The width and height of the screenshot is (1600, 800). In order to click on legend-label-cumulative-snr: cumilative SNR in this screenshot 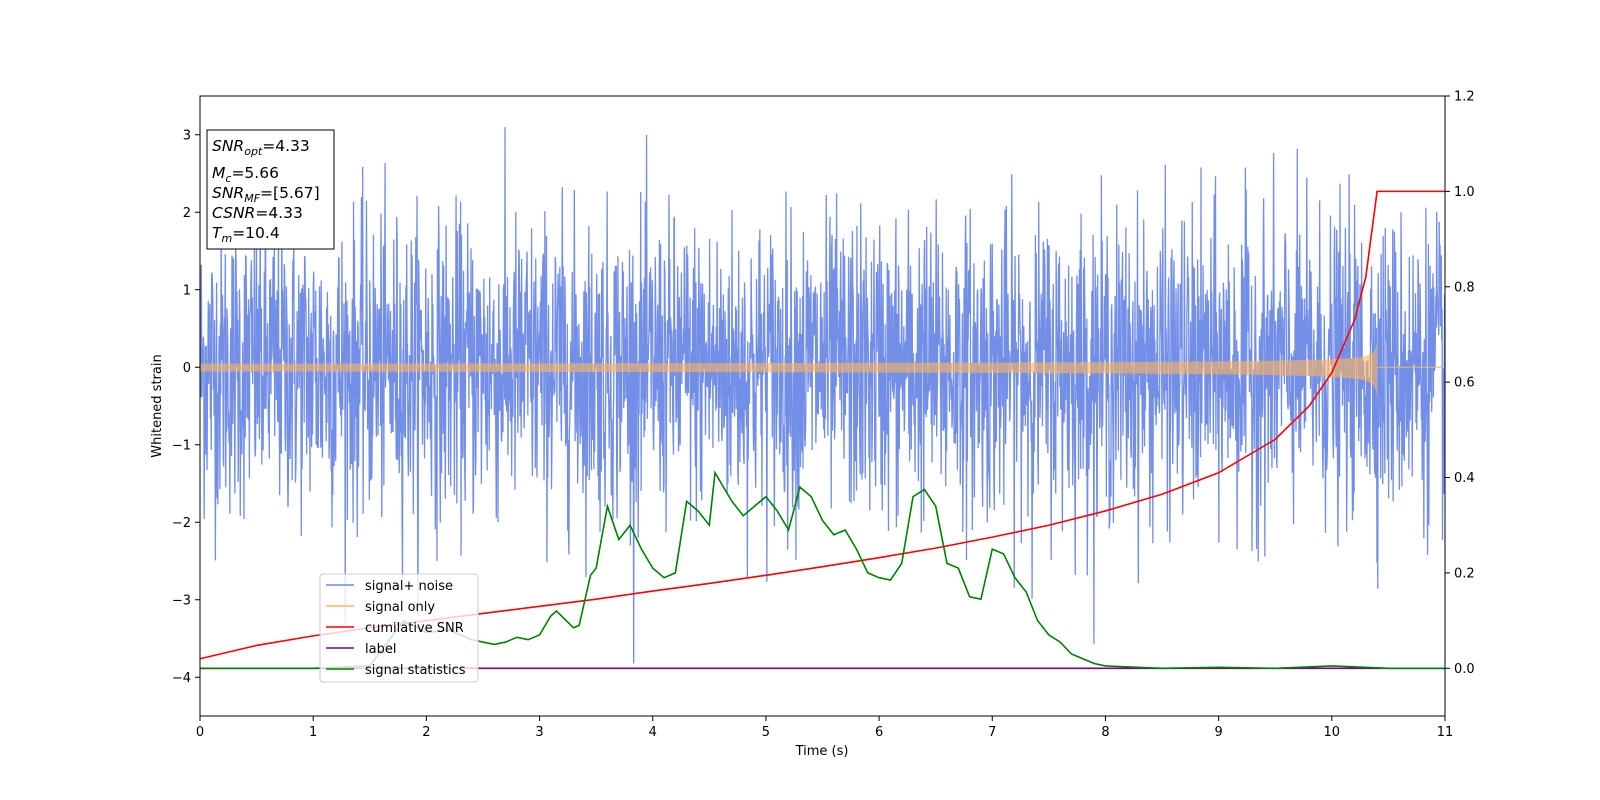, I will do `click(414, 628)`.